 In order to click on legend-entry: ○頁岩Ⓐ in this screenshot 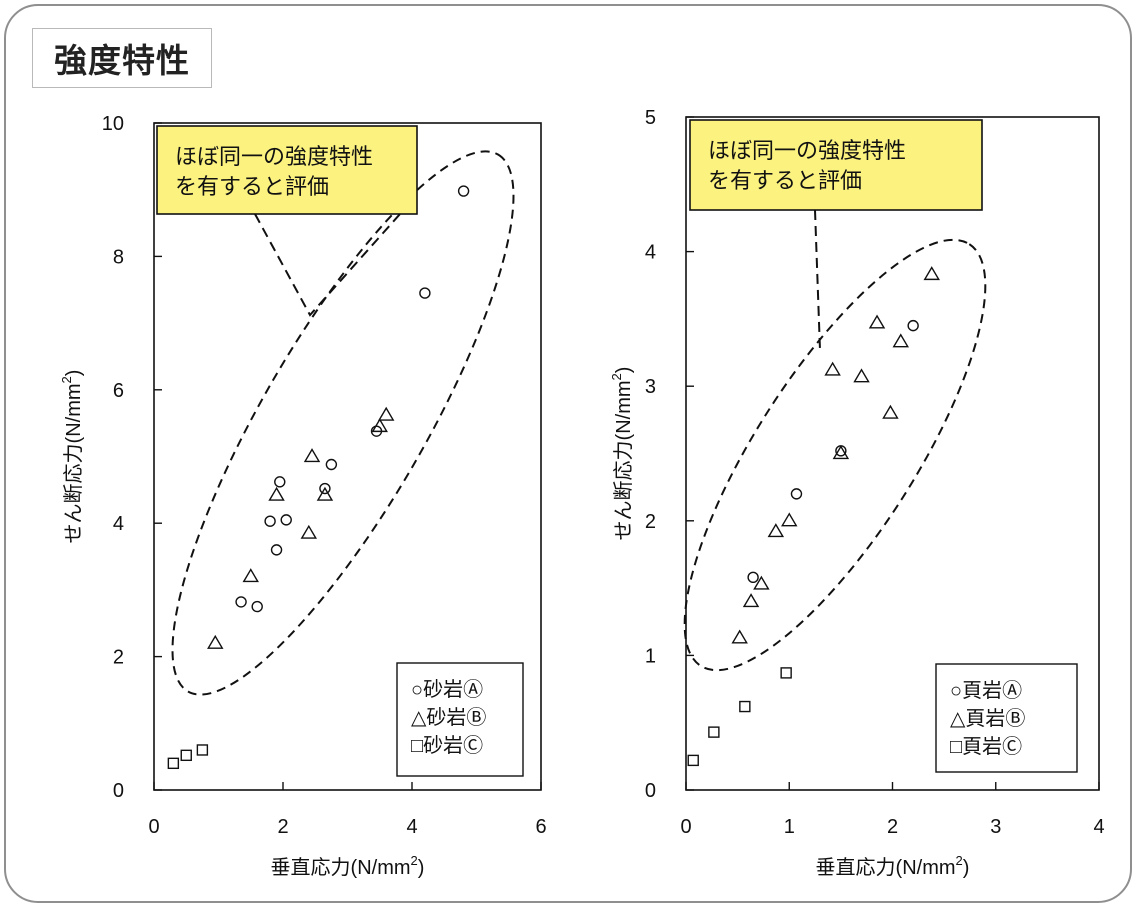, I will do `click(986, 690)`.